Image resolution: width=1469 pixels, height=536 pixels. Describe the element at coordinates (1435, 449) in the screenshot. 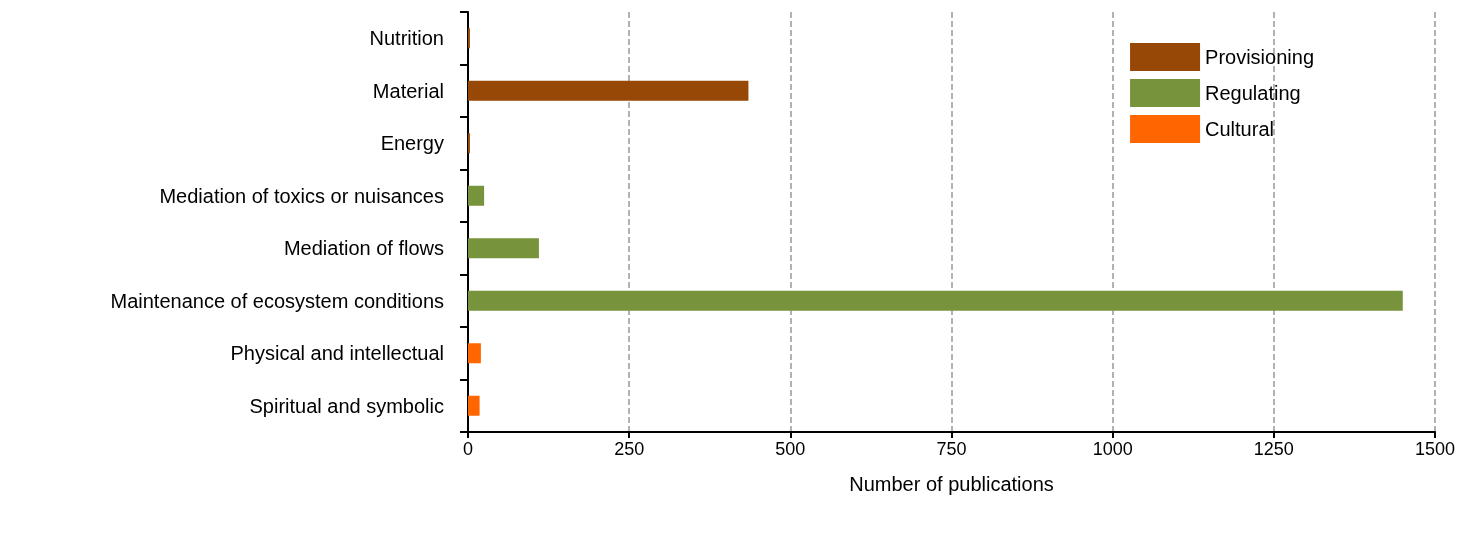

I see `x-tick-label: 1500` at that location.